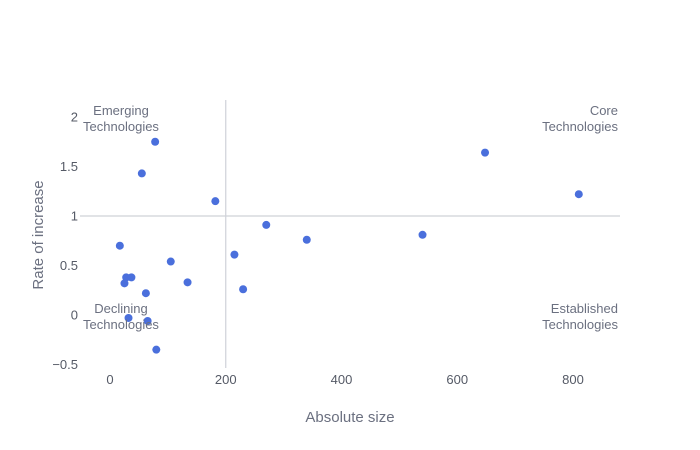  Describe the element at coordinates (74, 315) in the screenshot. I see `y-tick-label: 0` at that location.